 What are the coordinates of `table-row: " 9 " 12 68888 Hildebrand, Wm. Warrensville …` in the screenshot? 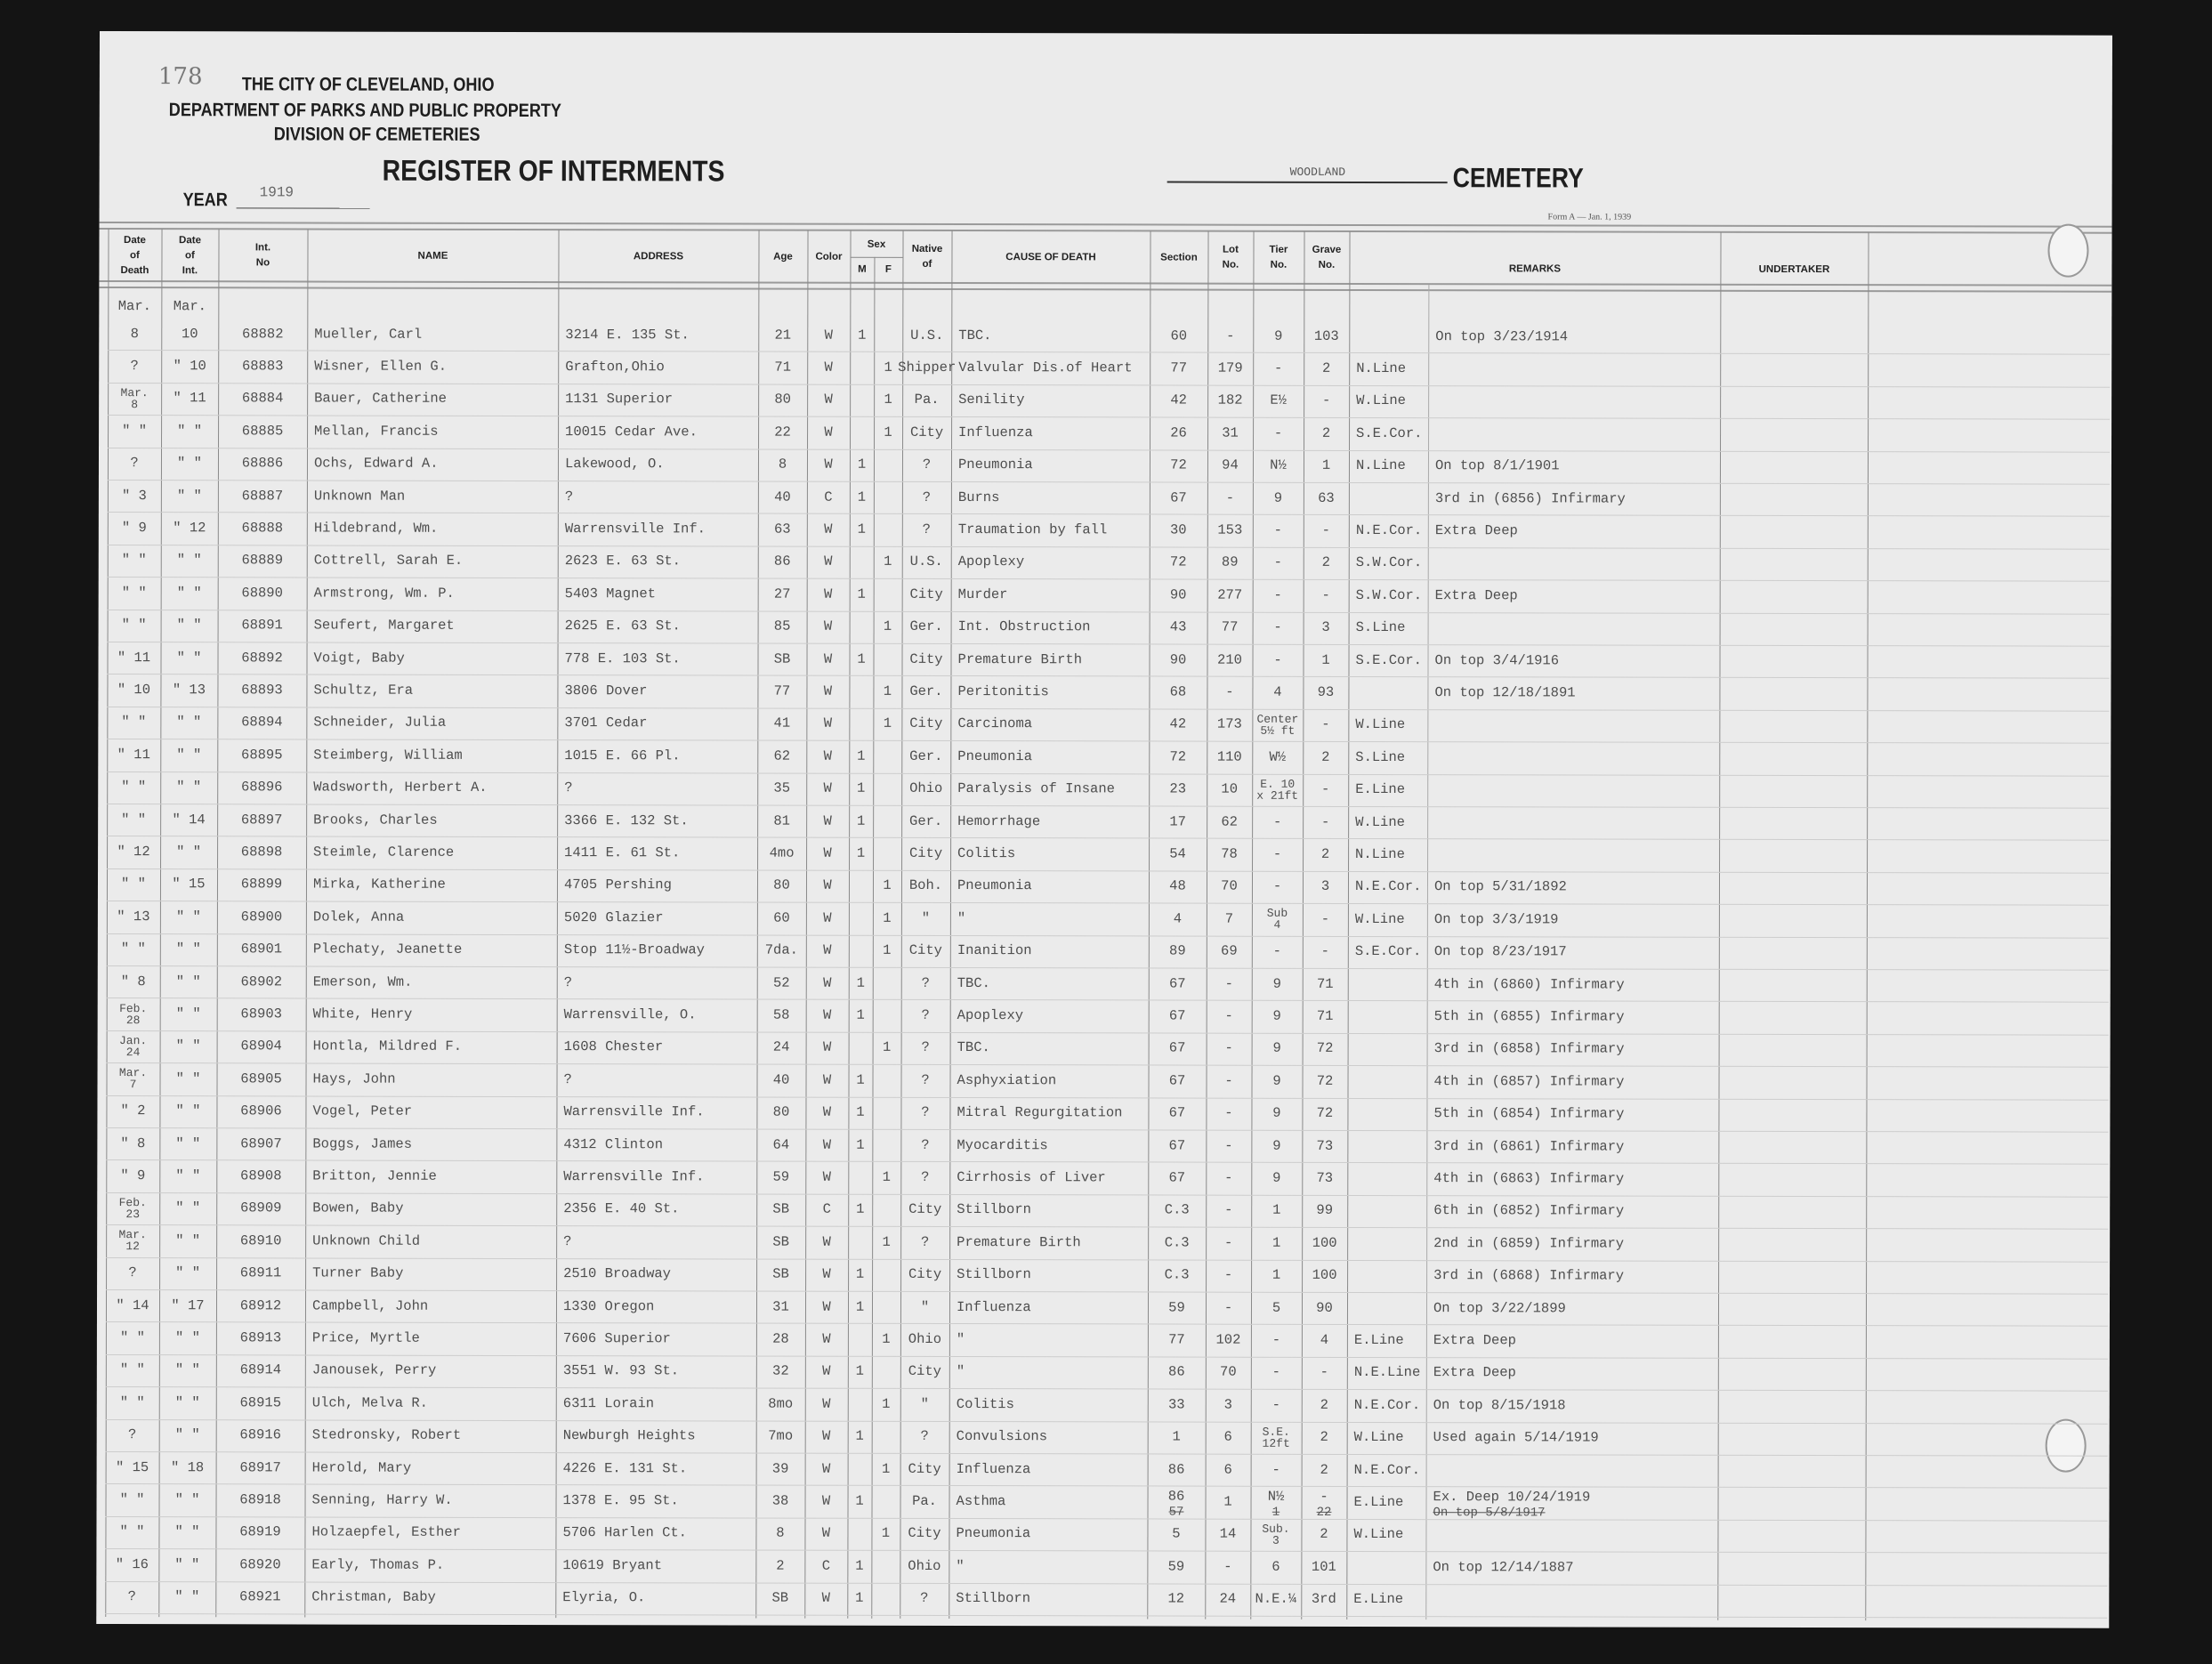 It's located at (1109, 531).